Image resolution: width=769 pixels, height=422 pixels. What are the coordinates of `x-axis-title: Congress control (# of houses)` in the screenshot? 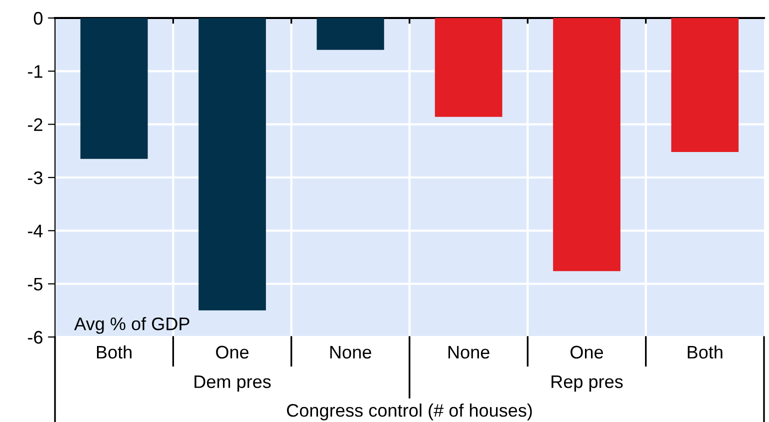 It's located at (409, 412).